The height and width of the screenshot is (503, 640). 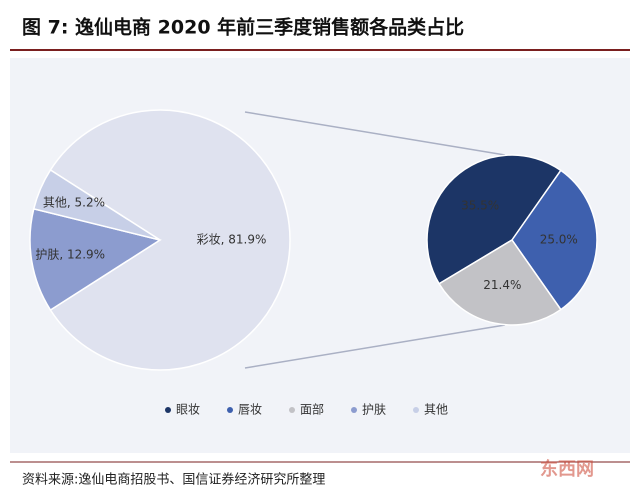 What do you see at coordinates (232, 240) in the screenshot?
I see `slice-label: 彩妆, 81.9%` at bounding box center [232, 240].